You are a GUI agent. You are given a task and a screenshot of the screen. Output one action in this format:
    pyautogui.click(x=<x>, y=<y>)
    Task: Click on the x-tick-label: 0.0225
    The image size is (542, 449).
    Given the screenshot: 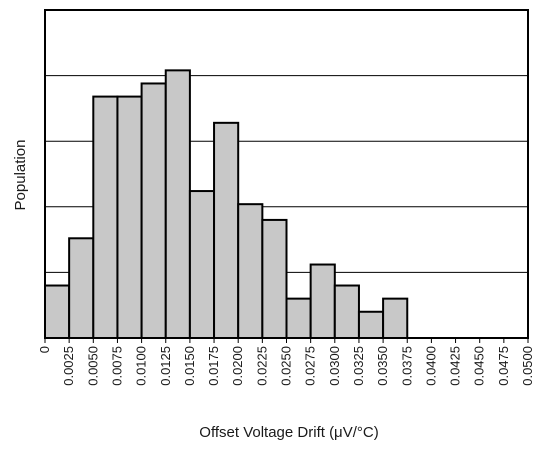 What is the action you would take?
    pyautogui.click(x=261, y=366)
    